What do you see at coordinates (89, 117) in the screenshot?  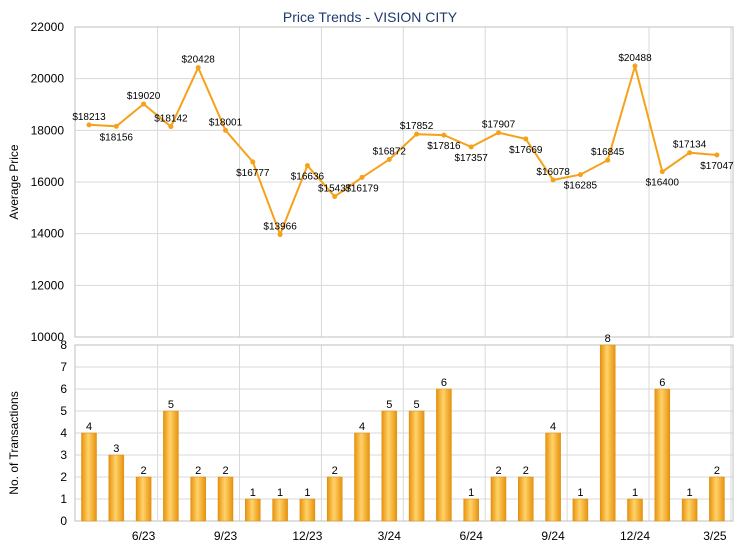 I see `price-data-label: $18213` at bounding box center [89, 117].